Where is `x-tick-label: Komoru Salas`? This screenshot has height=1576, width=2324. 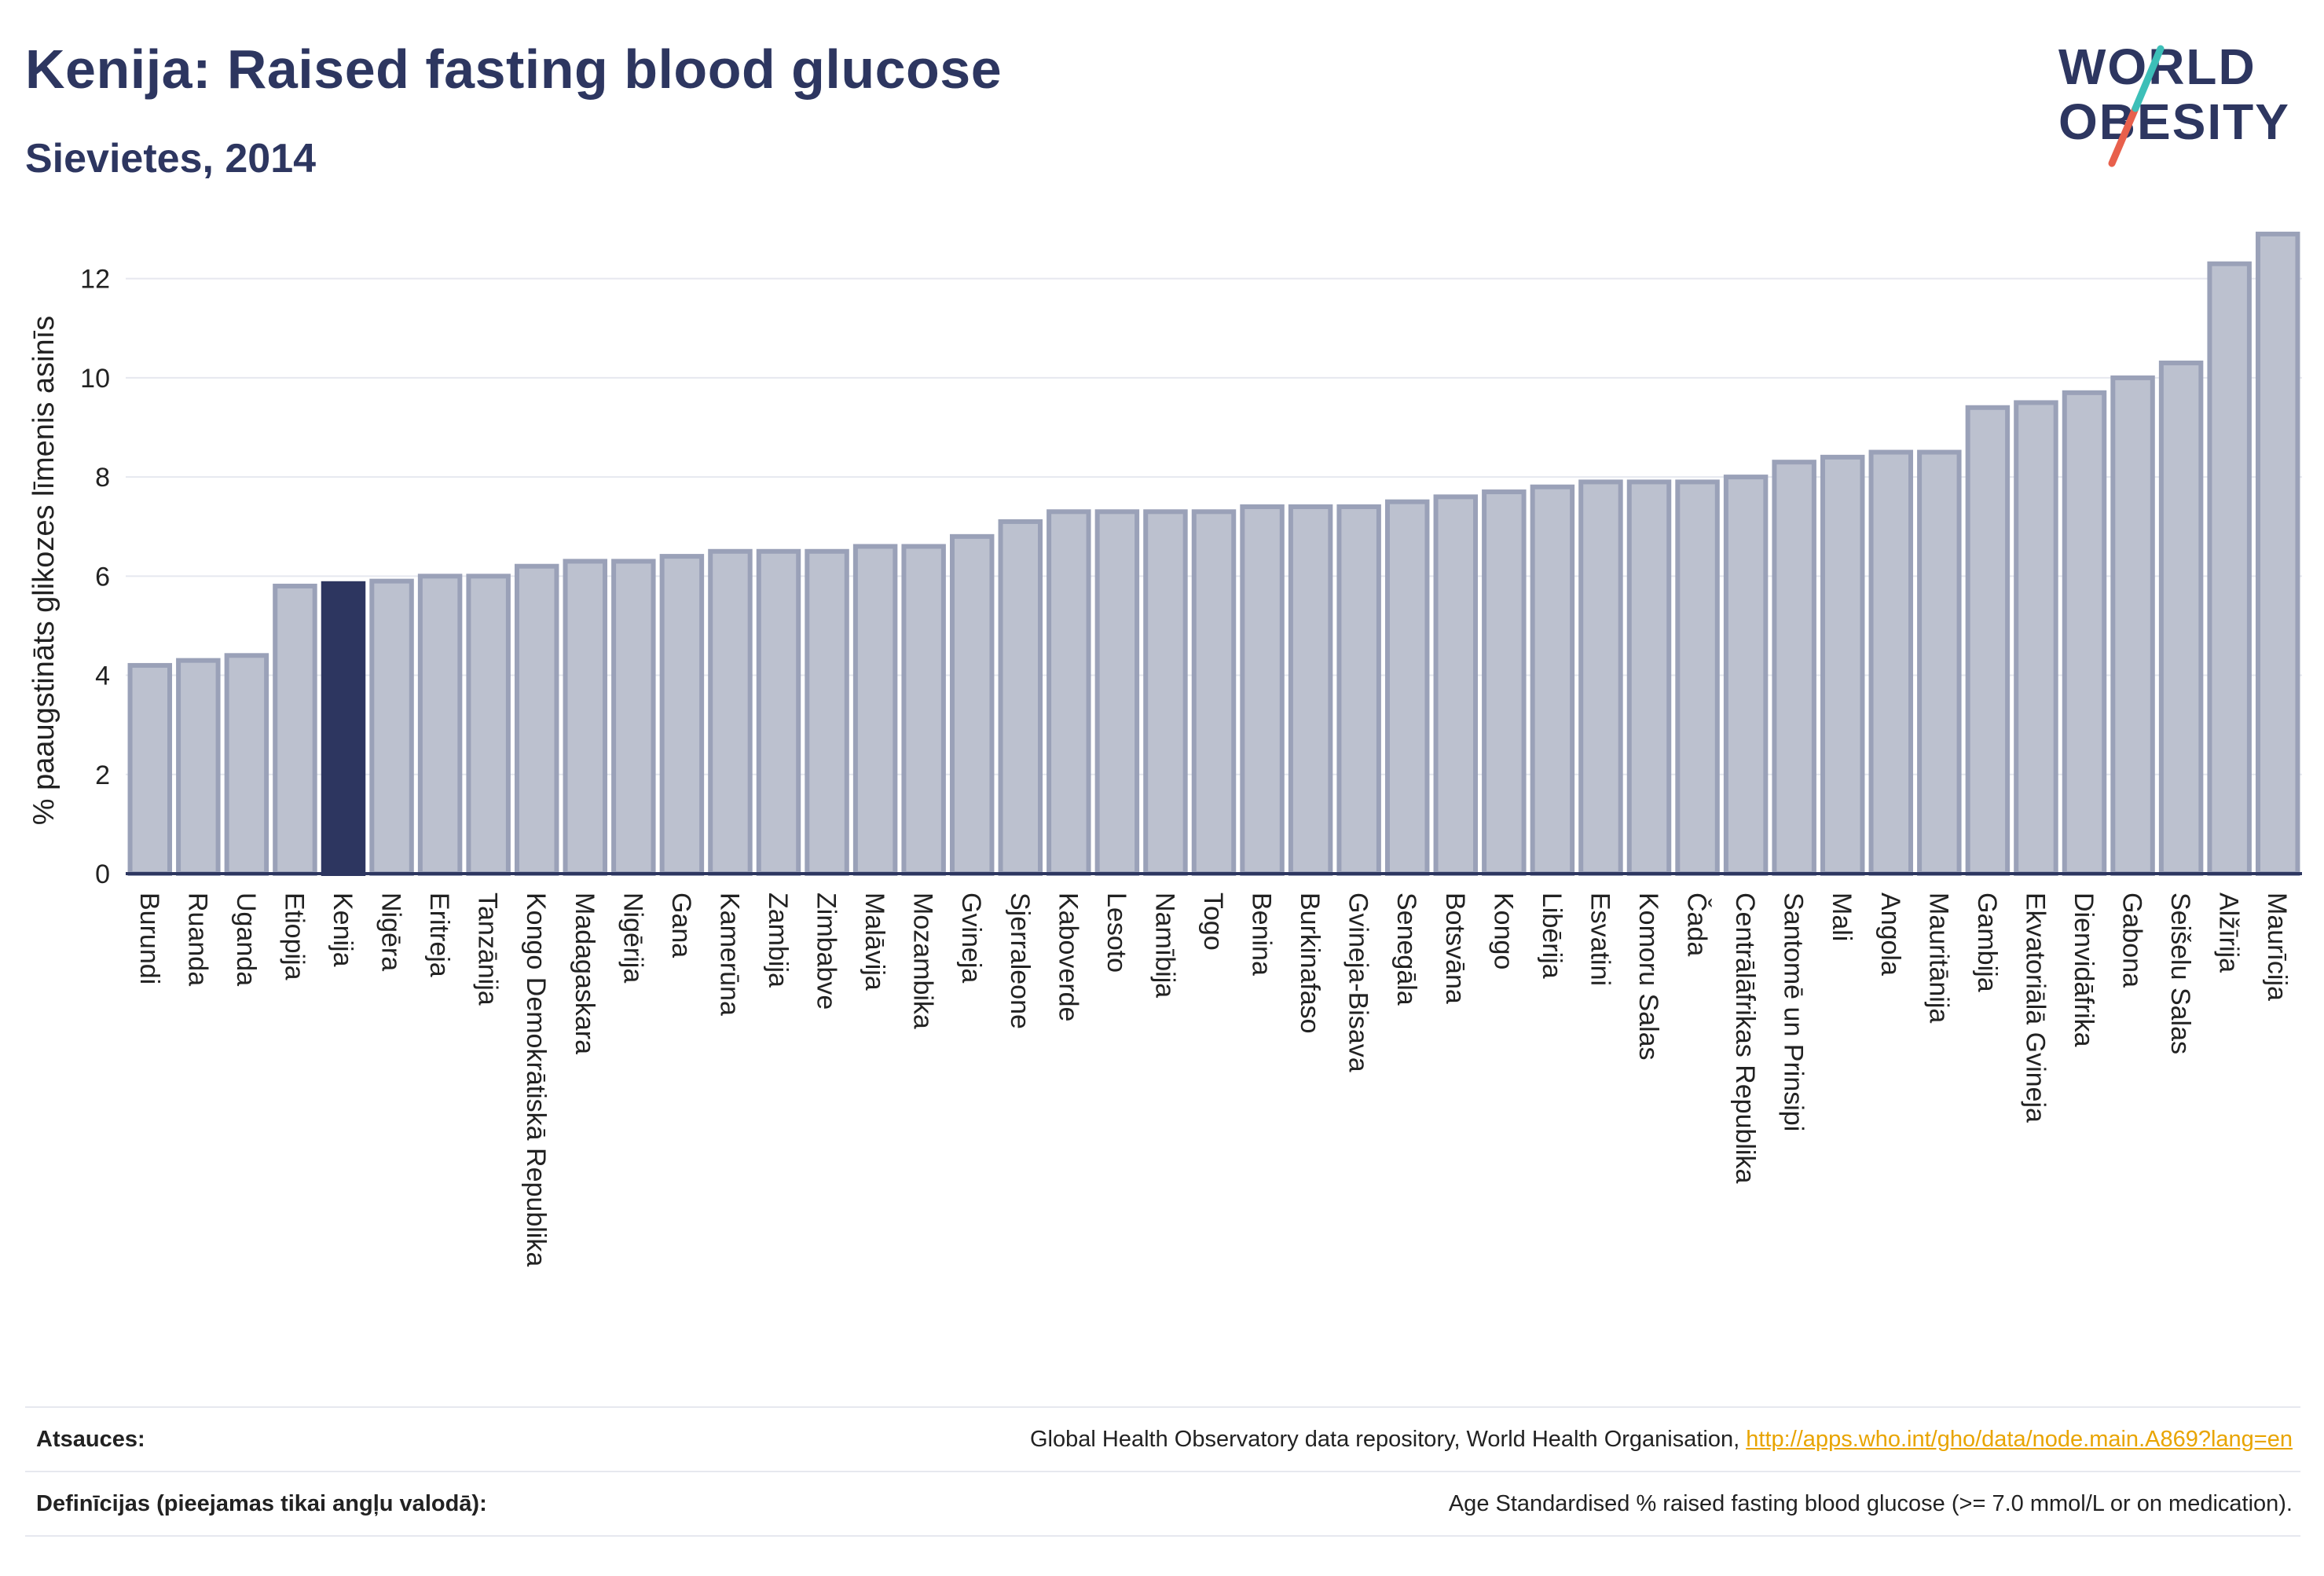 x-tick-label: Komoru Salas is located at coordinates (1648, 976).